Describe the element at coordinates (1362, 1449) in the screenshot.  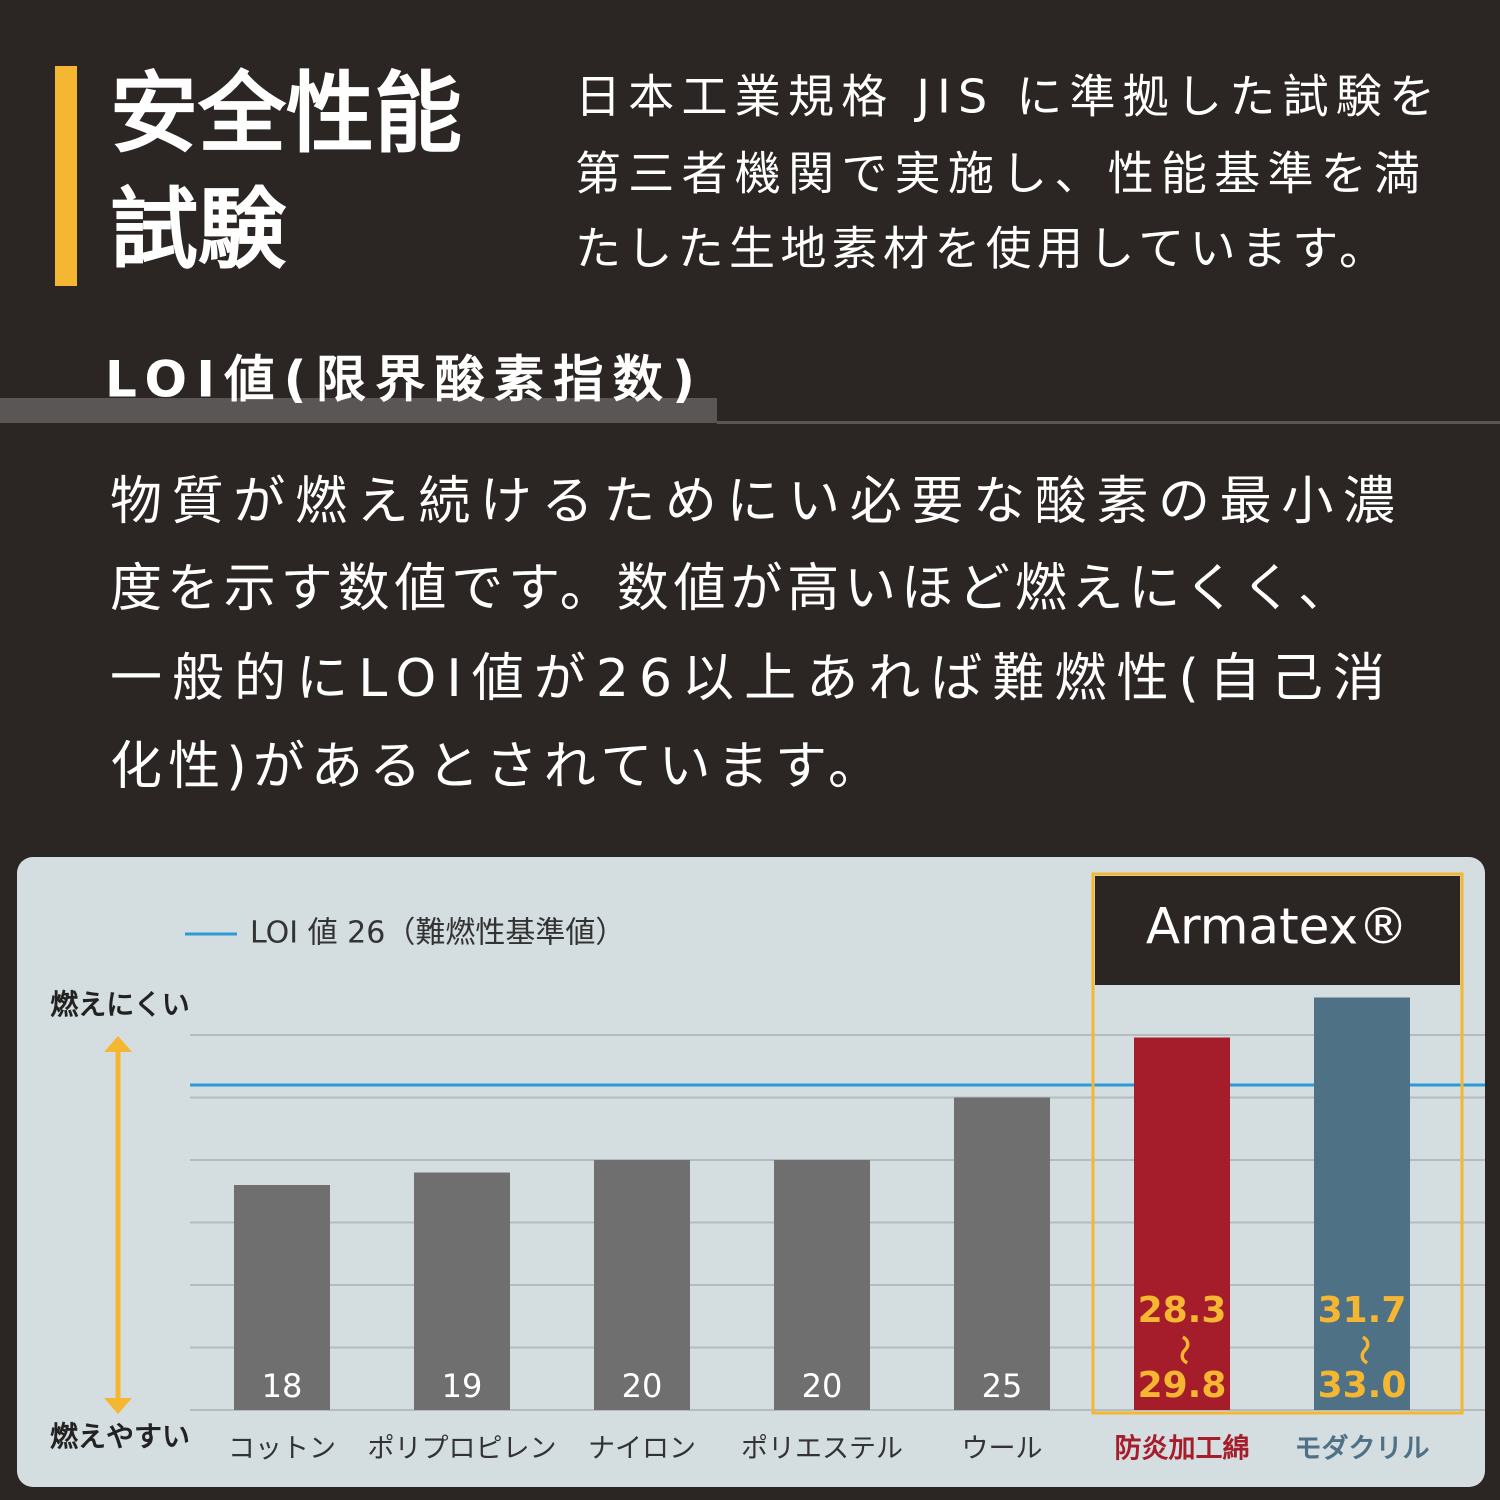
I see `x-tick-label: モダクリル` at that location.